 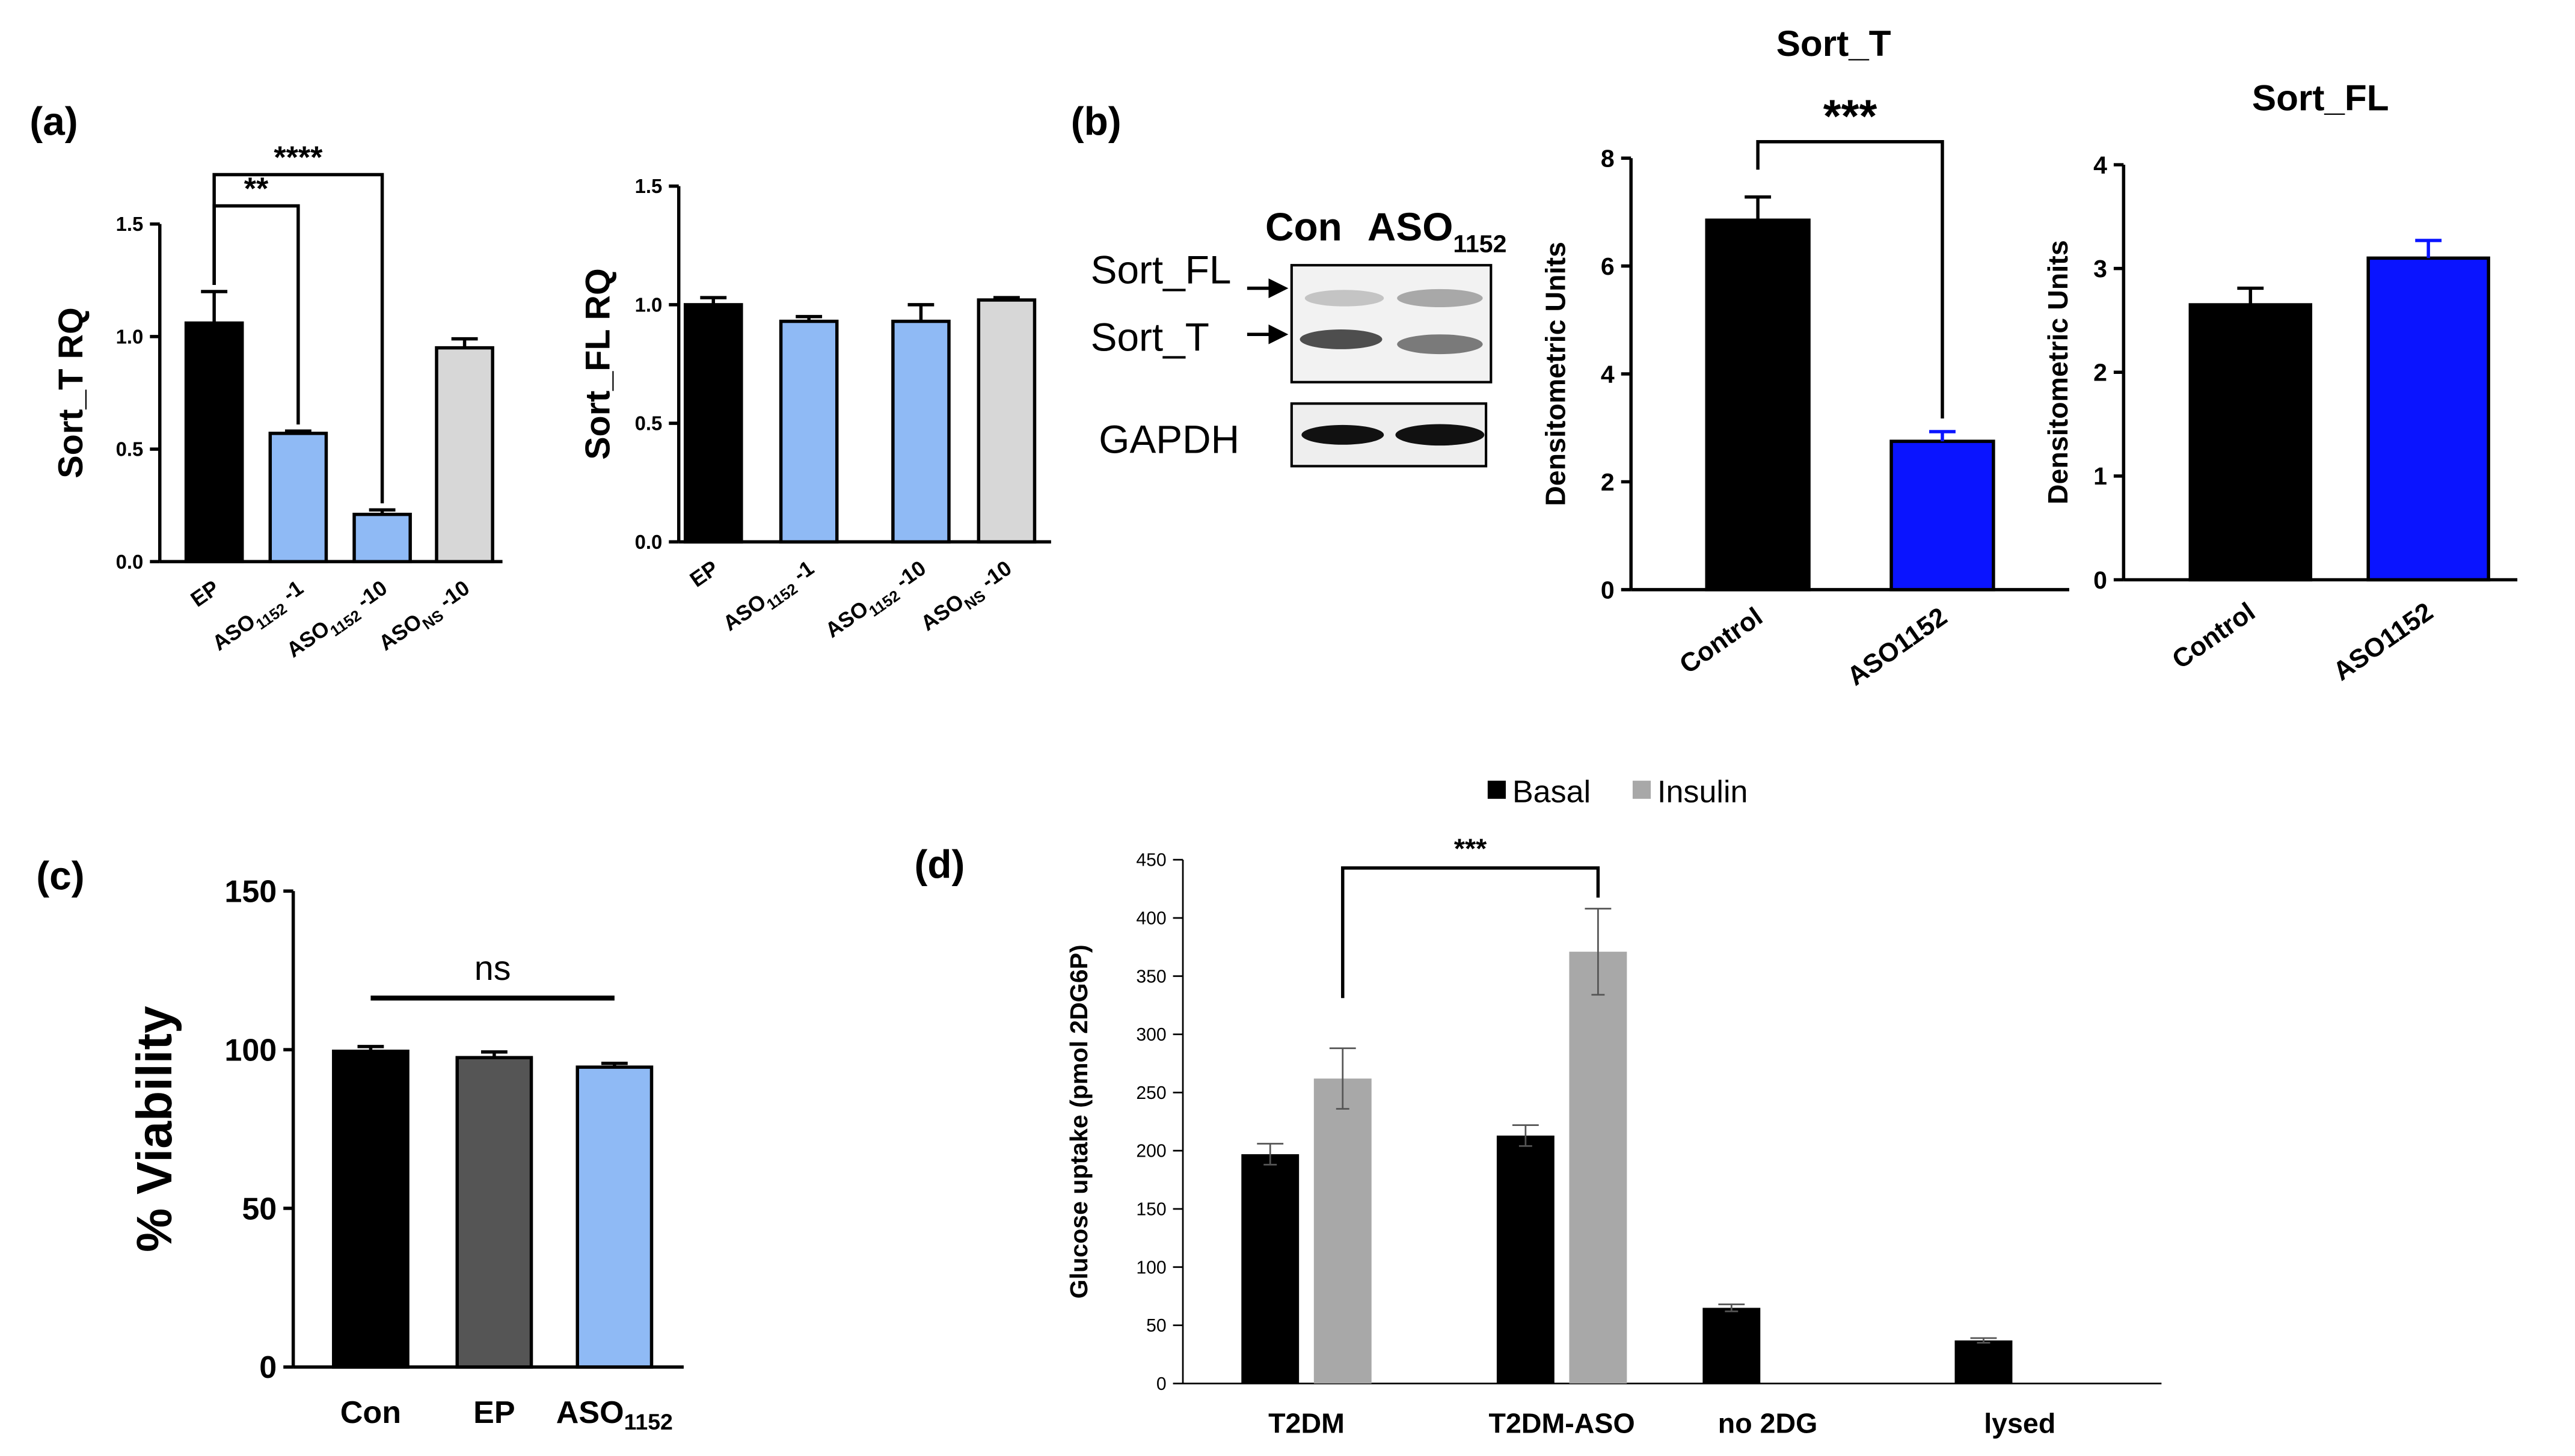 What do you see at coordinates (1437, 231) in the screenshot?
I see `blot-lane-label-aso: ASO1152` at bounding box center [1437, 231].